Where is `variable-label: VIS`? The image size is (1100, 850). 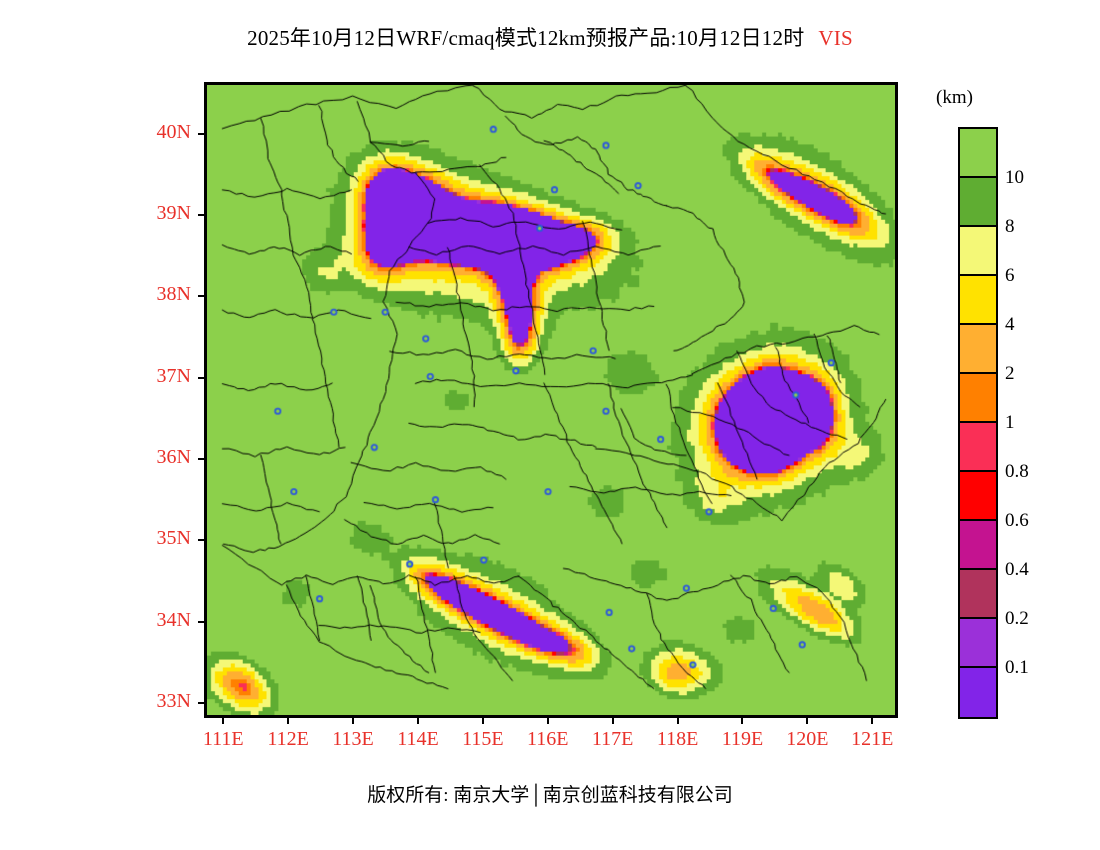 variable-label: VIS is located at coordinates (835, 38).